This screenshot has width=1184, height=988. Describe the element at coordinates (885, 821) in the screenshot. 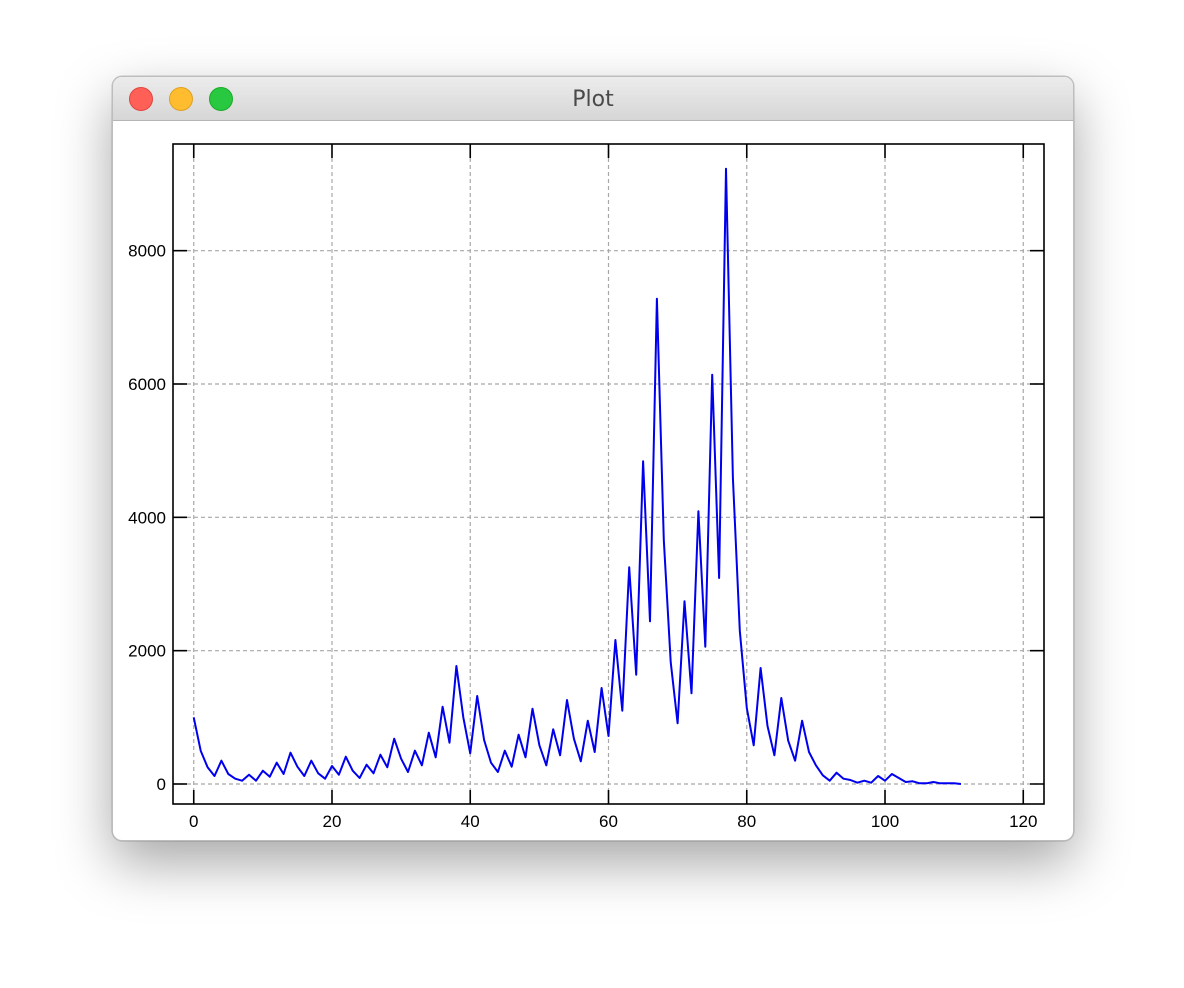

I see `x-tick-label: 100` at that location.